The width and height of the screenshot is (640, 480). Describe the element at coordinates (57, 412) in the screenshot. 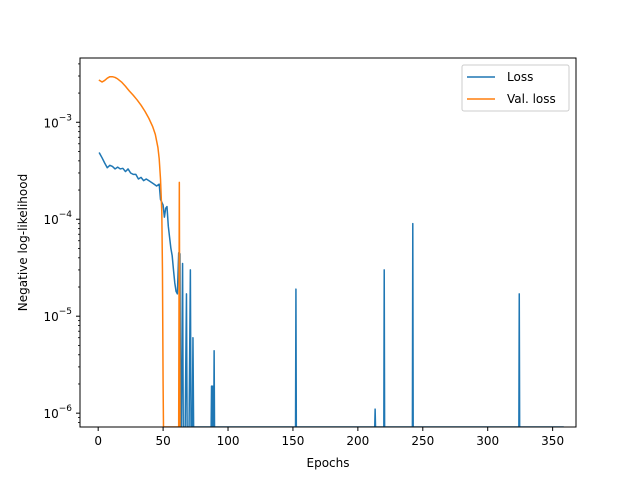

I see `y-tick-label: 10⁻⁶` at that location.